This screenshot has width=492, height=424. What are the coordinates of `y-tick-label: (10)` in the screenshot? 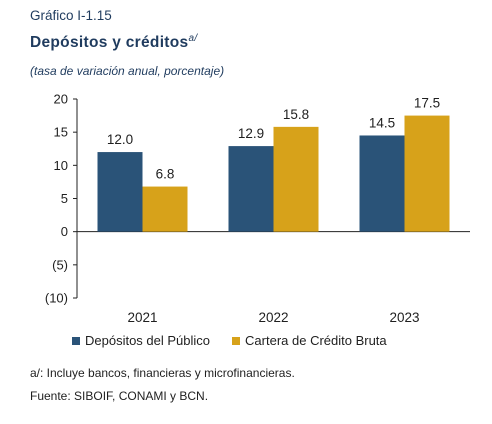 It's located at (56, 298).